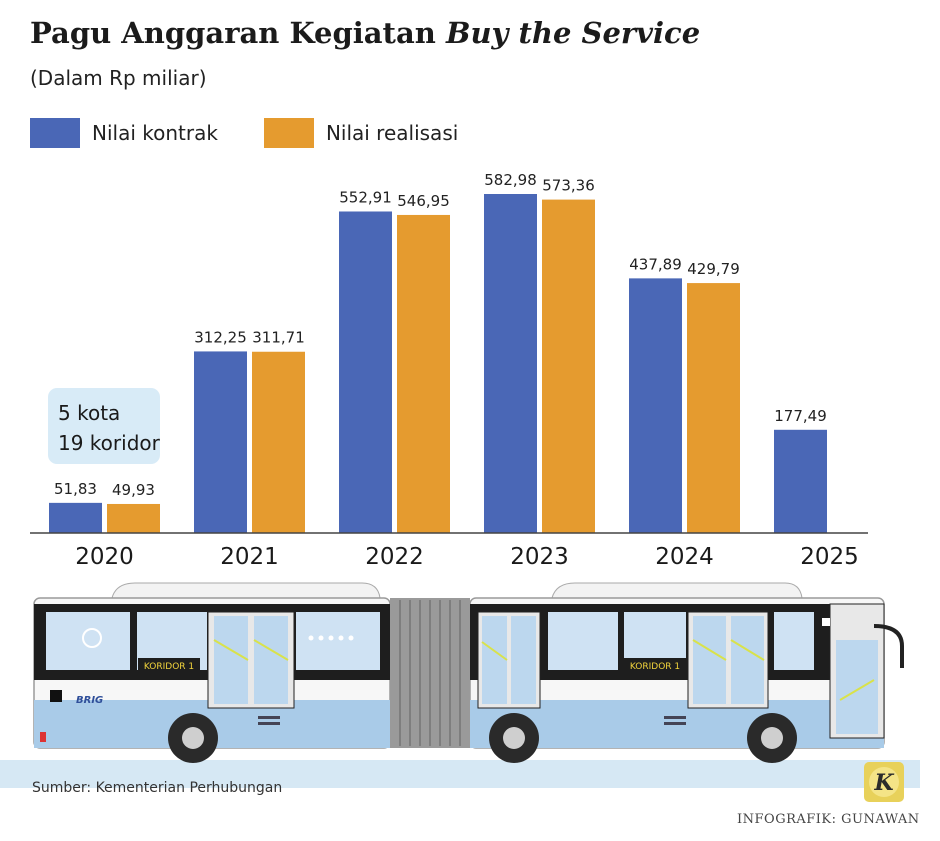 This screenshot has height=841, width=940. Describe the element at coordinates (133, 490) in the screenshot. I see `data-label-realisasi-2020: 49,93` at that location.